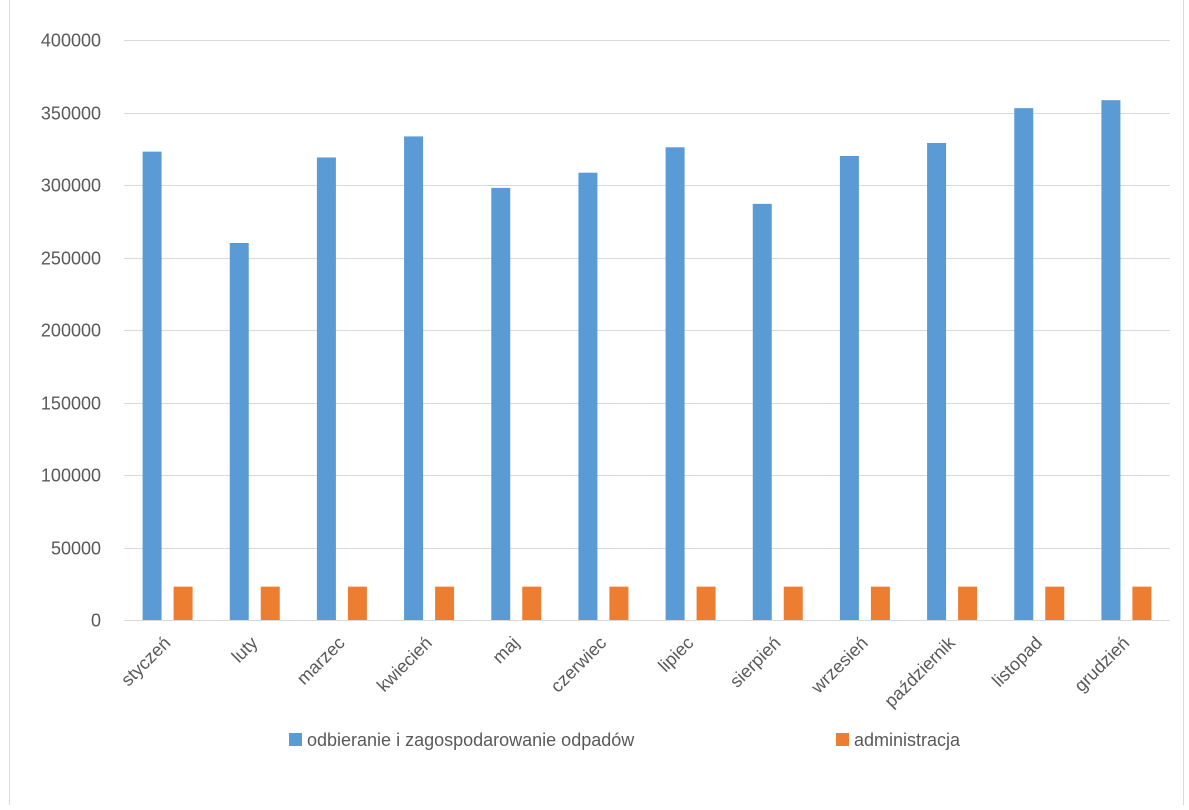  Describe the element at coordinates (71, 476) in the screenshot. I see `y-tick-label: 100000` at that location.